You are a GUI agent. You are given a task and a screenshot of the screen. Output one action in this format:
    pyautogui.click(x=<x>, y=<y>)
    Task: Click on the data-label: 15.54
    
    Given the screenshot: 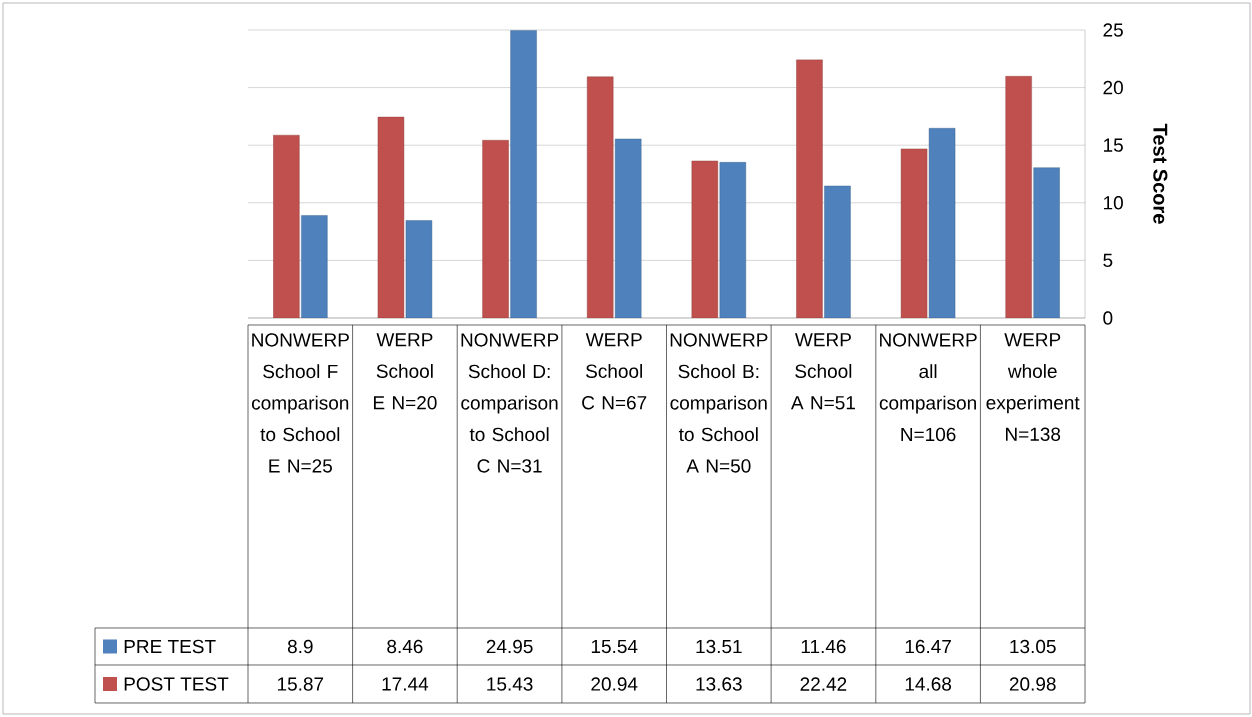 What is the action you would take?
    pyautogui.click(x=614, y=646)
    